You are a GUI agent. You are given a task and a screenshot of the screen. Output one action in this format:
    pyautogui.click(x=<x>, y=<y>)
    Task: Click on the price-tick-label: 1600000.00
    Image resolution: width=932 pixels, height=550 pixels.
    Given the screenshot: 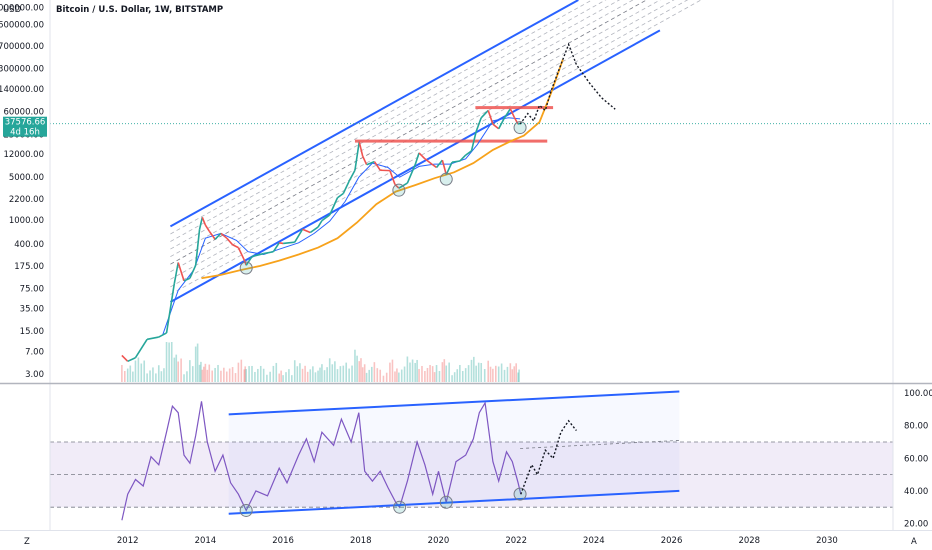 What is the action you would take?
    pyautogui.click(x=22, y=25)
    